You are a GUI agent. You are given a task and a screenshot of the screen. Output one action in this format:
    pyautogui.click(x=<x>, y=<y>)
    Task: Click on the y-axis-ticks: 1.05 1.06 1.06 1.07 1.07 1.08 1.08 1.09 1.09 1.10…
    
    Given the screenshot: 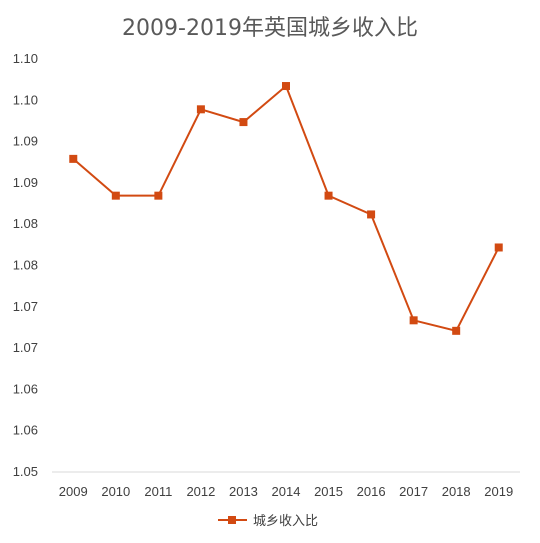 What is the action you would take?
    pyautogui.click(x=25, y=265)
    